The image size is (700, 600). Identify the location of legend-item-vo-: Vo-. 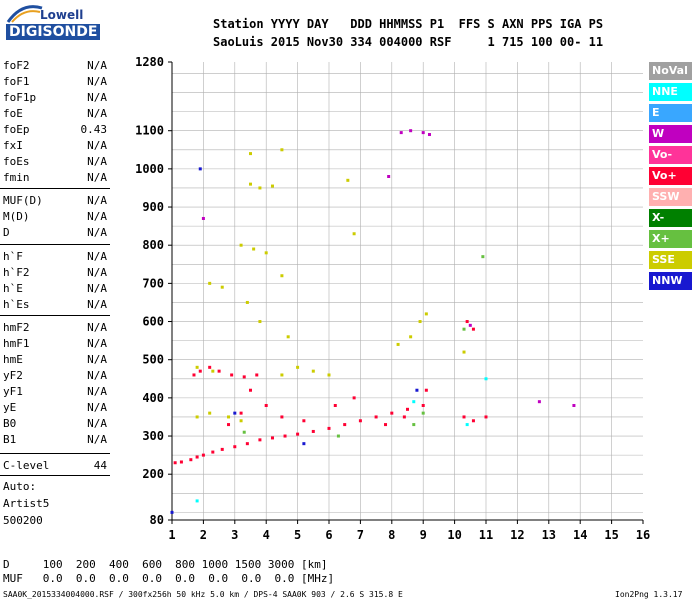
(670, 155).